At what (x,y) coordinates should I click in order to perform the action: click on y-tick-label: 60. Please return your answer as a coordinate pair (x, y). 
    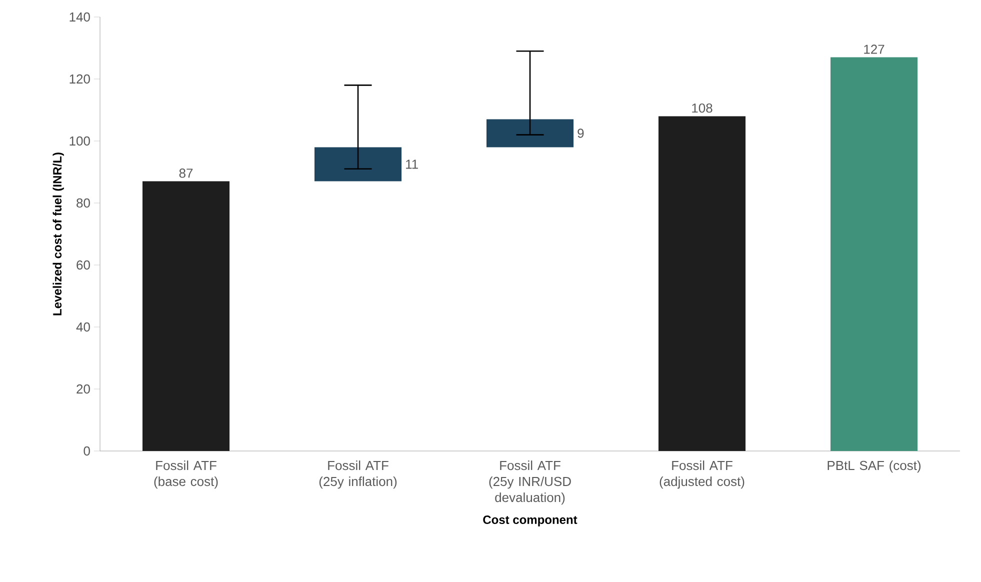
    Looking at the image, I should click on (83, 265).